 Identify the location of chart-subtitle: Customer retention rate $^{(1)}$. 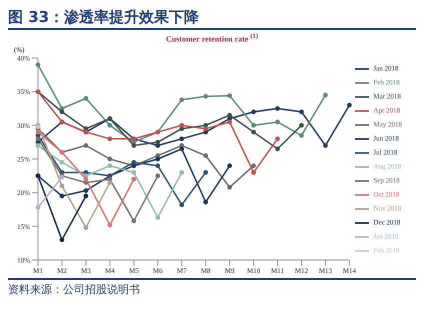
(212, 38).